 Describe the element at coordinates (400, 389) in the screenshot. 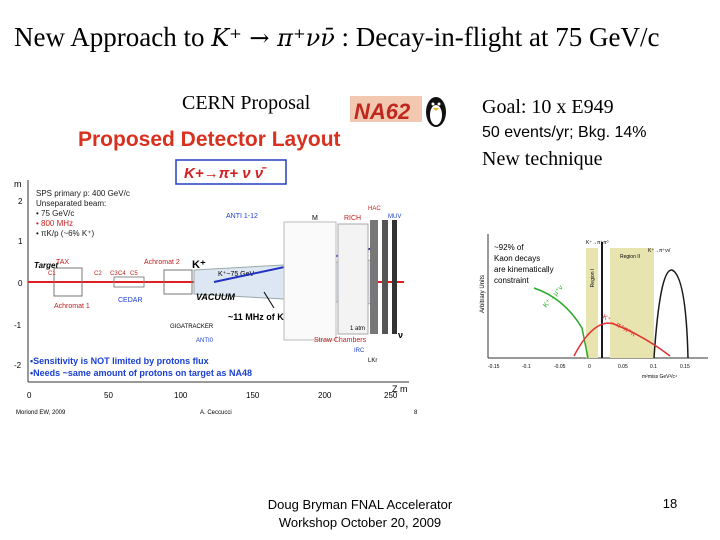

I see `x-unit: Z m` at that location.